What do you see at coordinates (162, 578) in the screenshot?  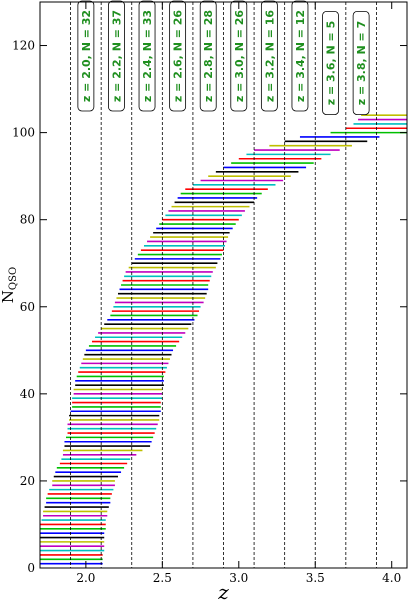 I see `x-tick-label: 2.5` at bounding box center [162, 578].